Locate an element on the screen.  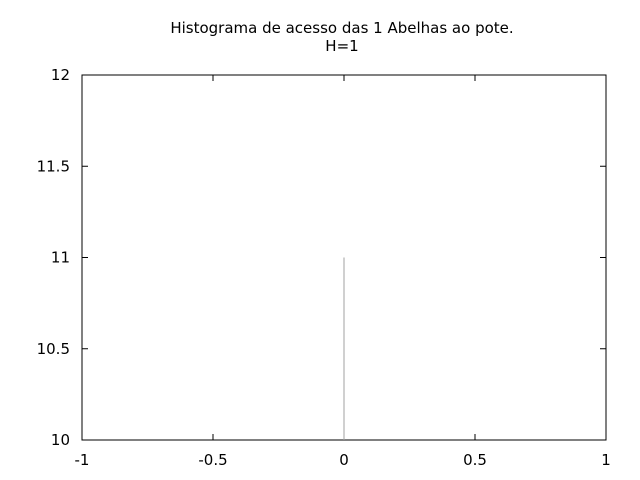
chart-subtitle: H=1 is located at coordinates (341, 46).